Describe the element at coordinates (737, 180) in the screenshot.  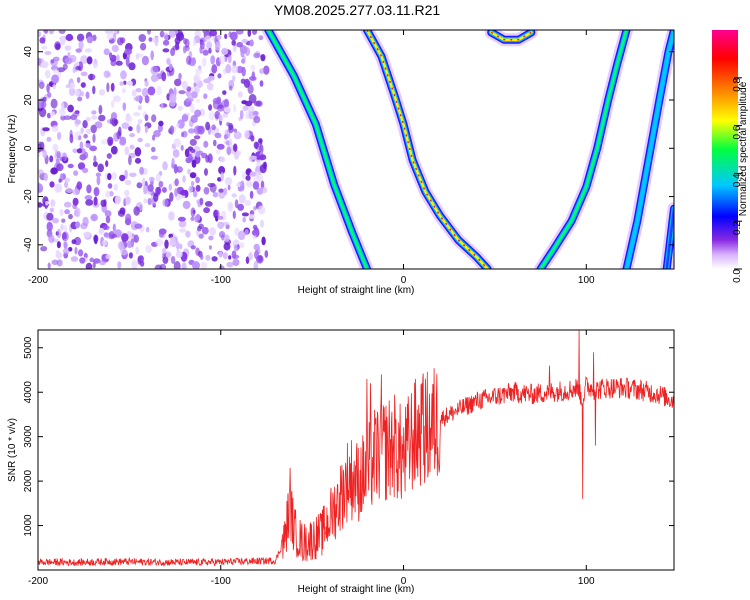
I see `colorbar-tick-label: 0.4` at that location.